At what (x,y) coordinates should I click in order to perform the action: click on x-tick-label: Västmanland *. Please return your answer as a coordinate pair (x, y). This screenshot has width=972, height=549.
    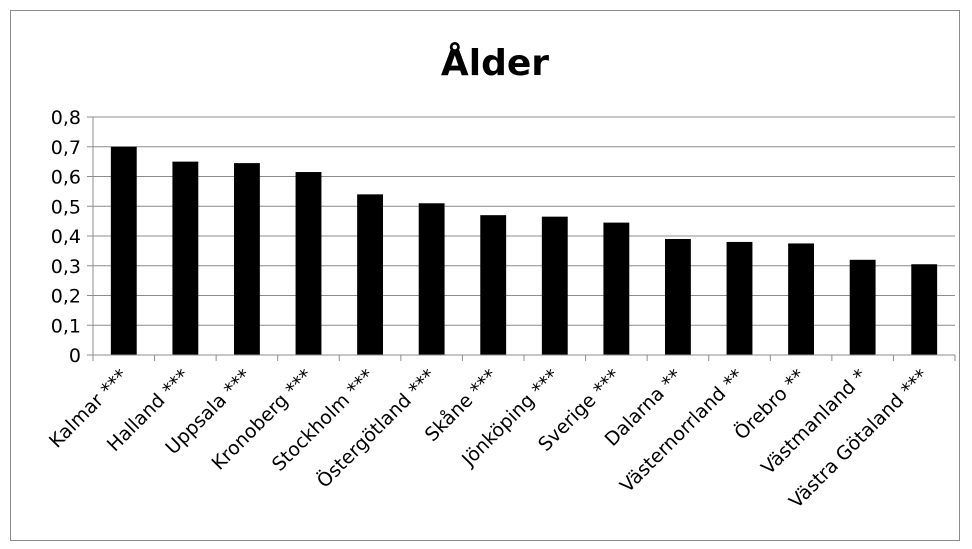
    Looking at the image, I should click on (814, 422).